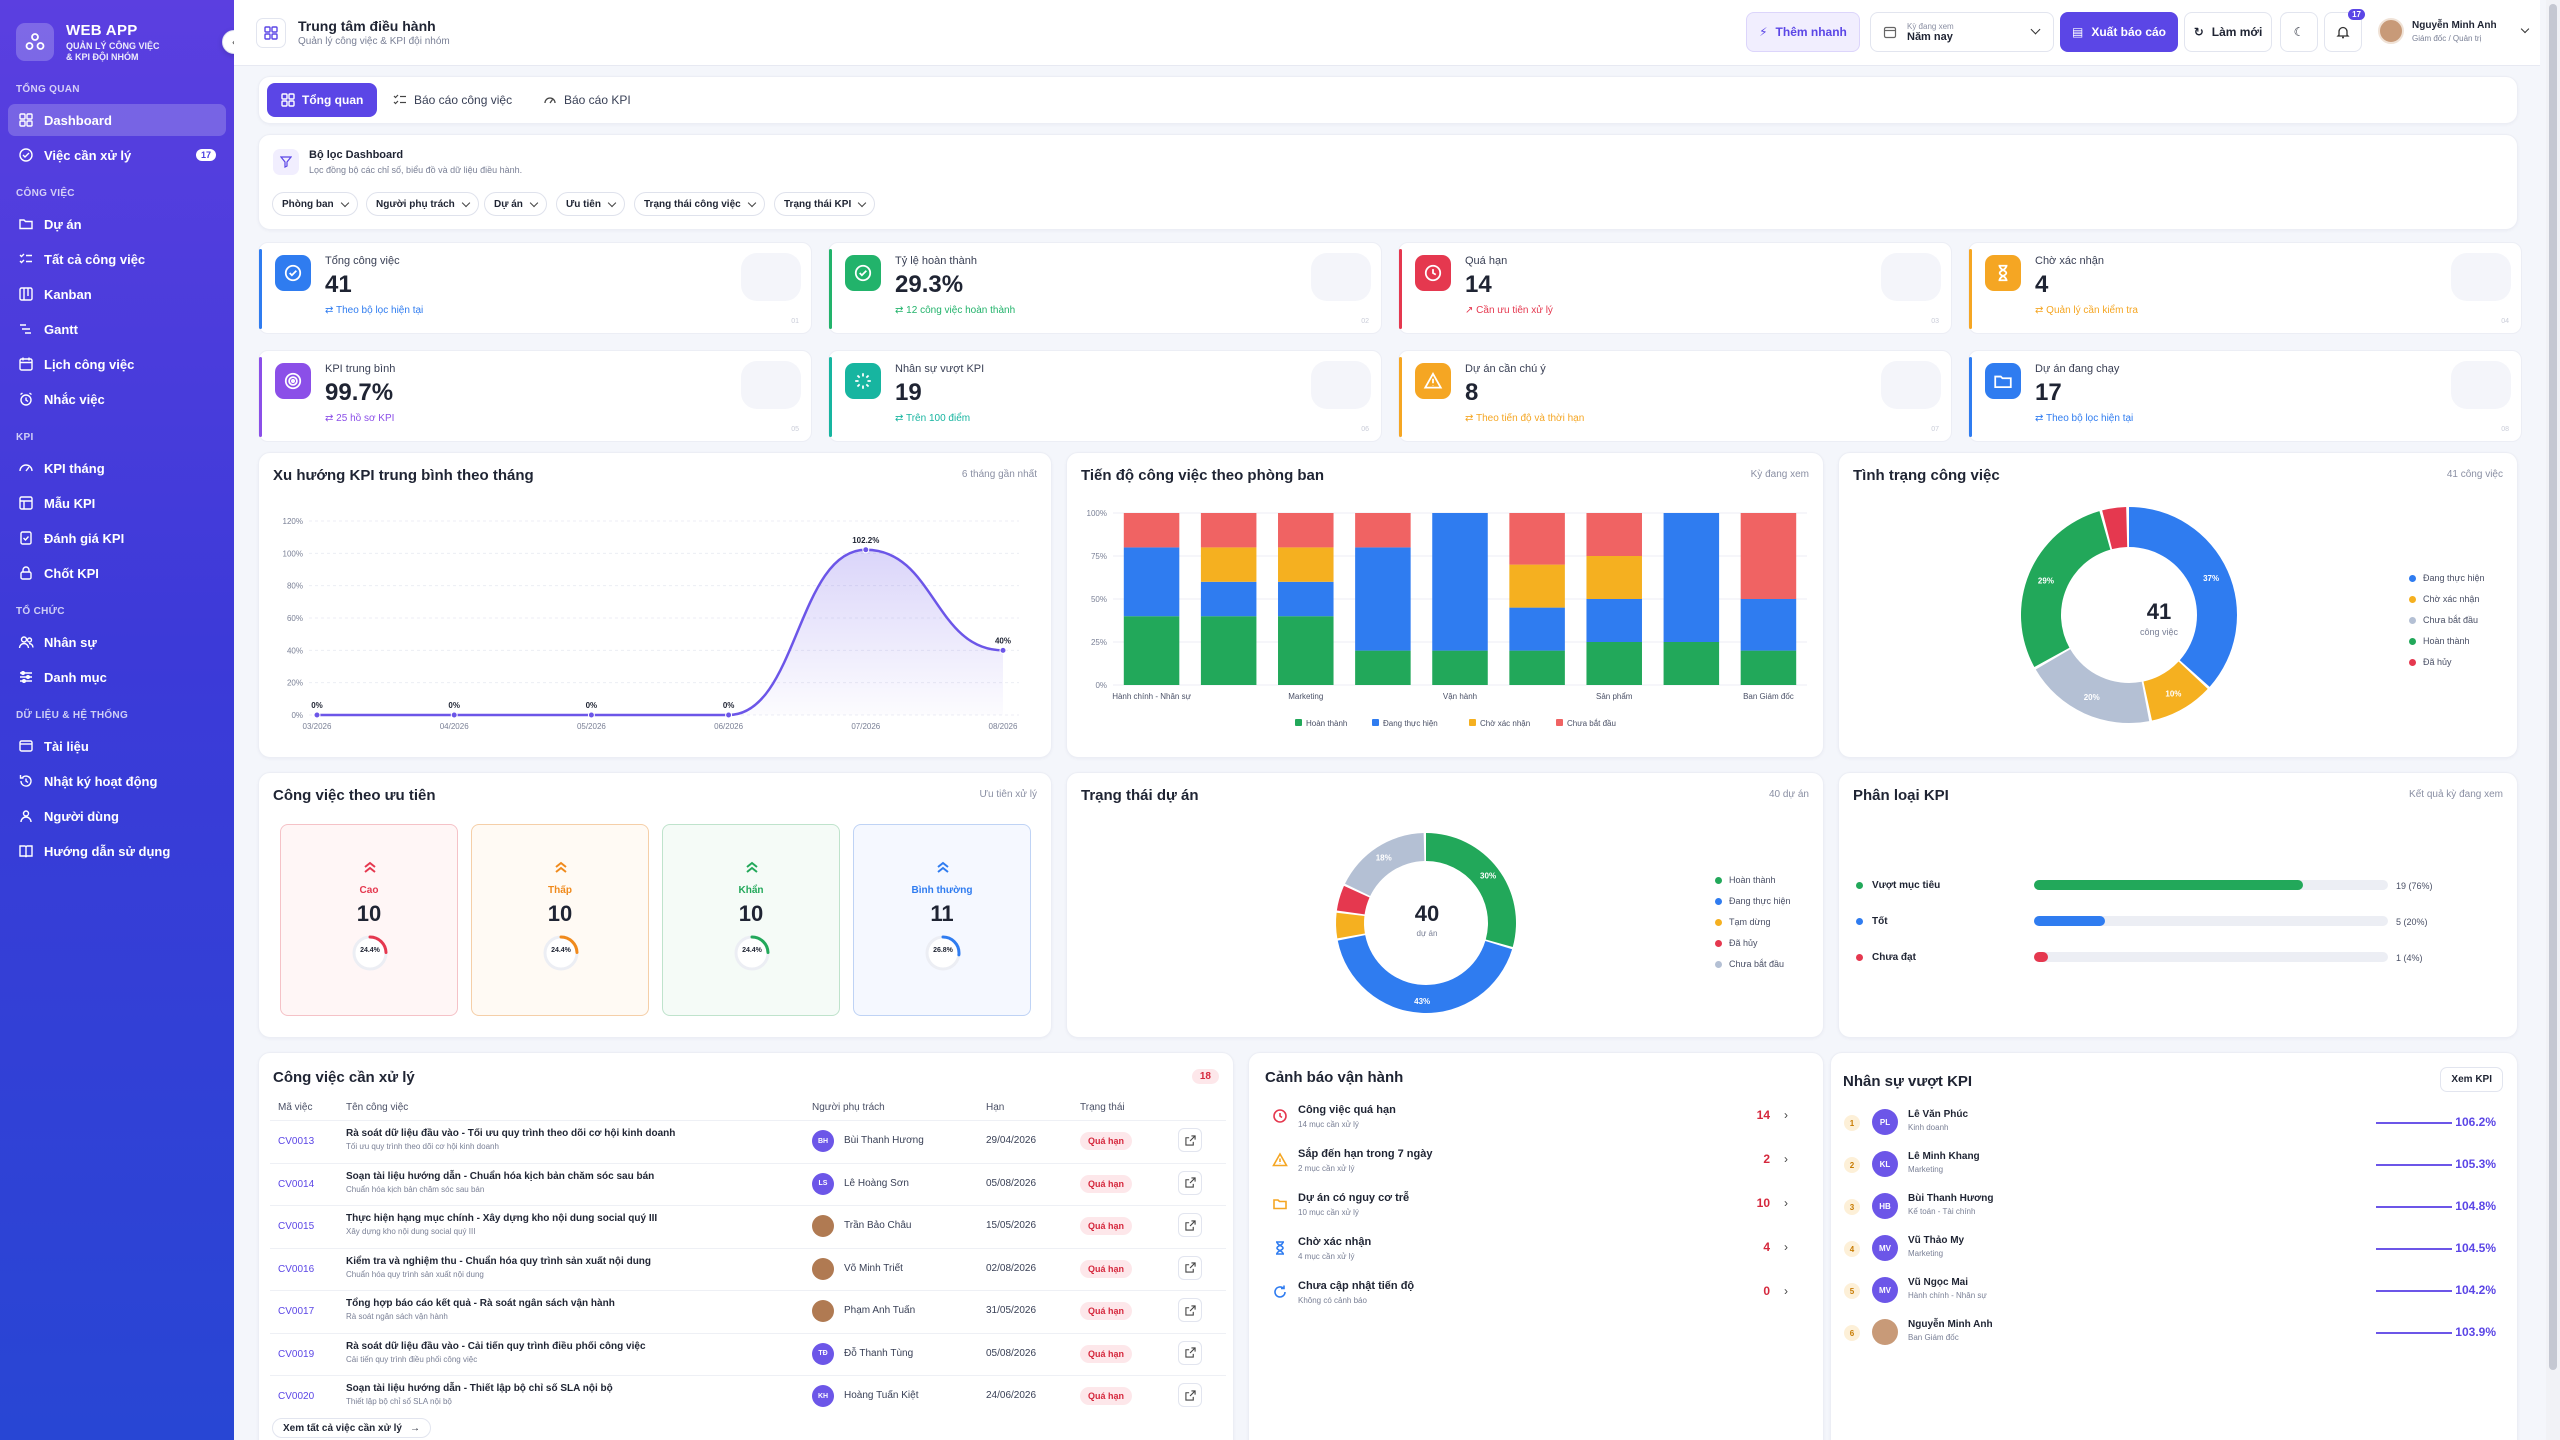 The width and height of the screenshot is (2560, 1440). Describe the element at coordinates (2171, 1124) in the screenshot. I see `top-kpi-item: 1 PL Lê Văn Phúc Kinh doanh 106.2%` at that location.